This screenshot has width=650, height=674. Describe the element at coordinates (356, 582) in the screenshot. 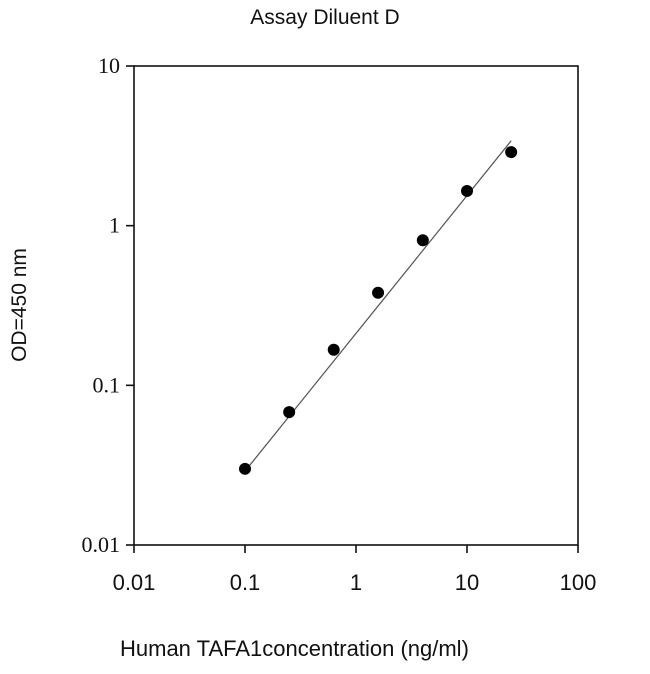

I see `x-tick-label: 1` at that location.